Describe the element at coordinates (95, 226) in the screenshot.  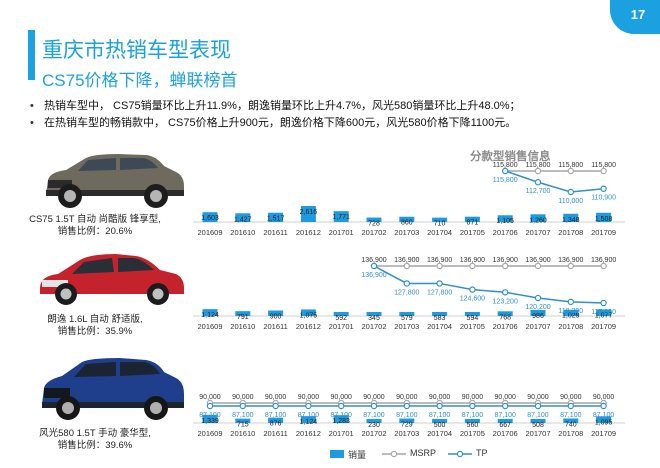
I see `car-caption-cs75: CS75 1.5T 自动 尚酷版 锋享型, 销售比例：20.6%` at that location.